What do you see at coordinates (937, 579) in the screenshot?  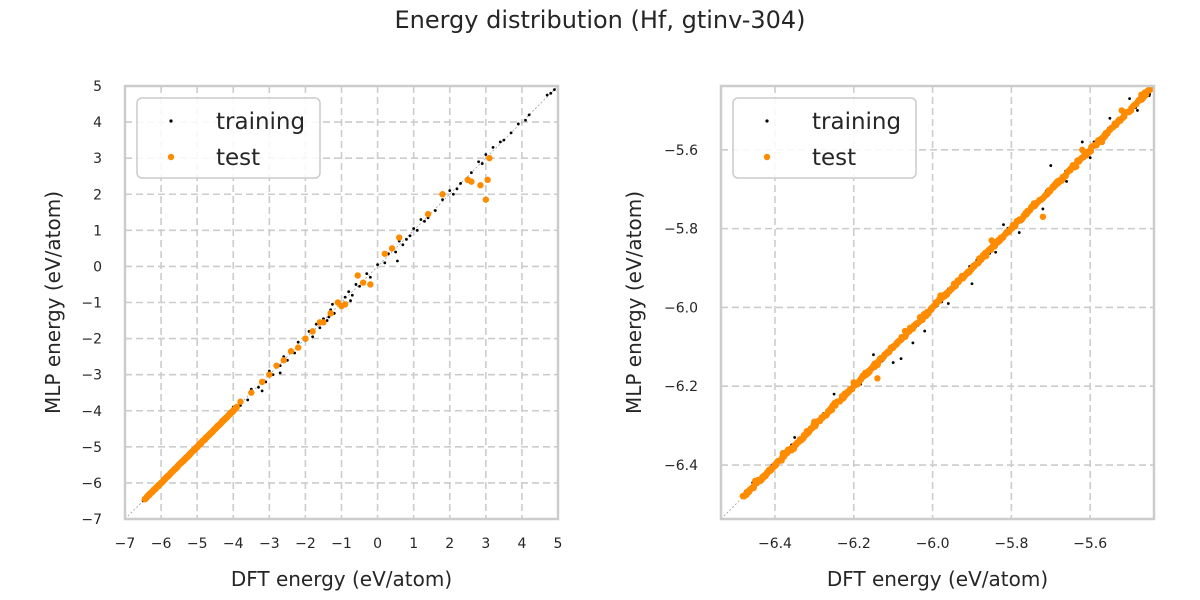 I see `x-axis-label: DFT energy (eV/atom)` at bounding box center [937, 579].